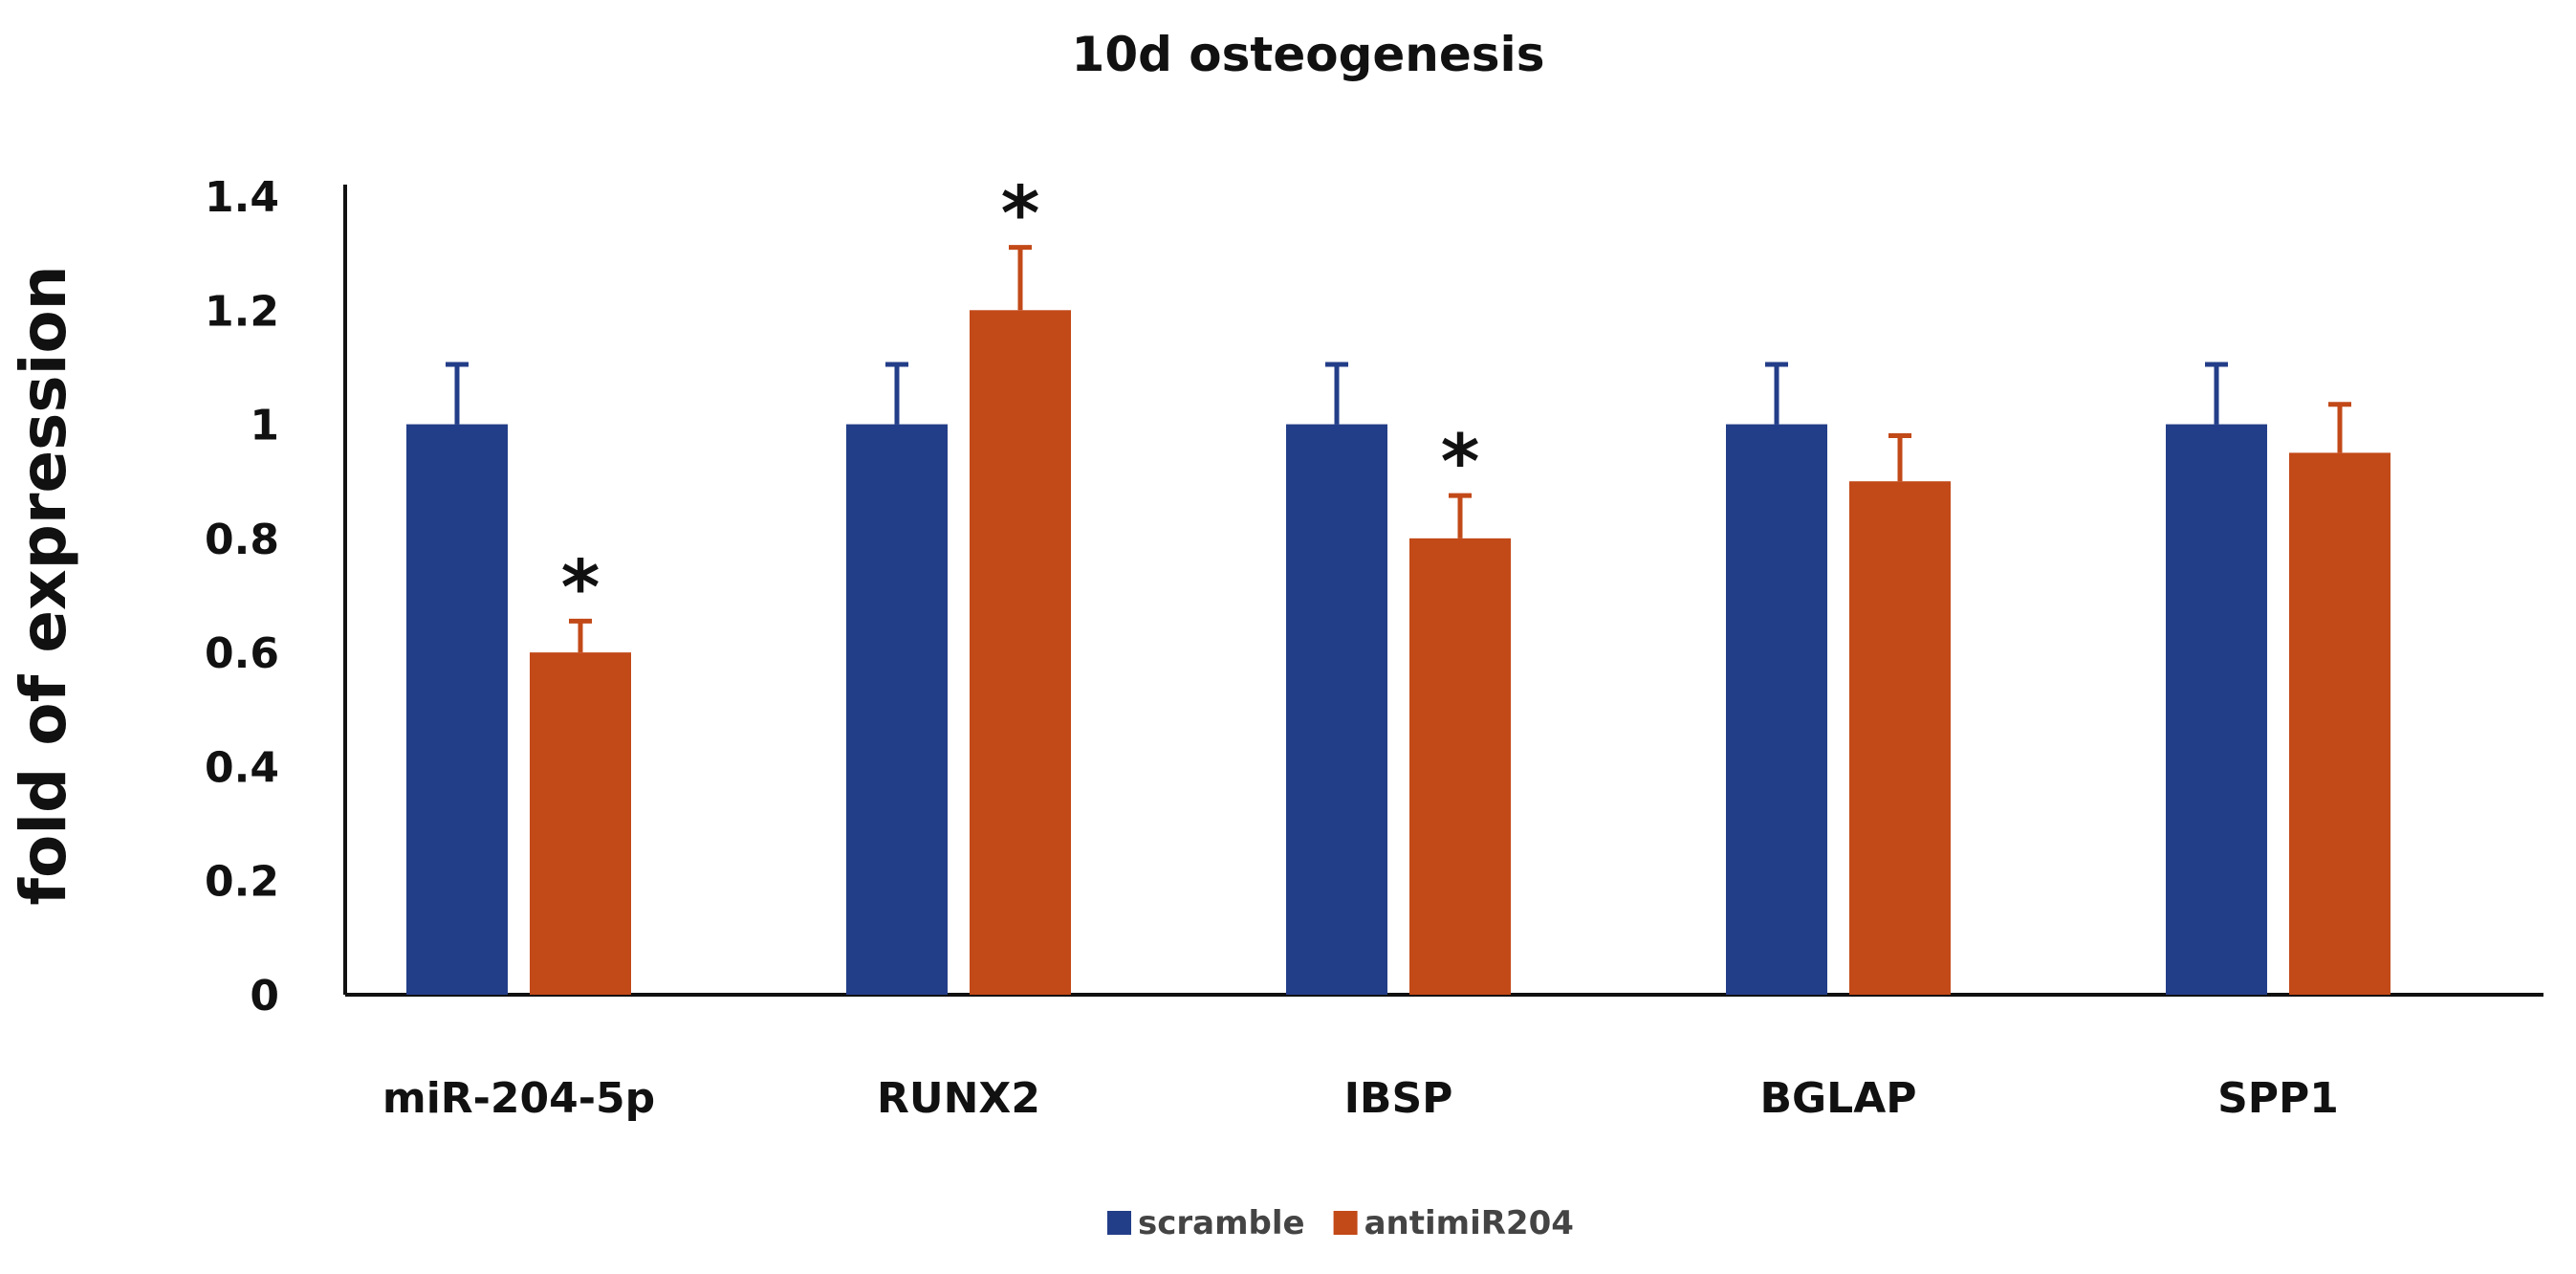 This screenshot has height=1274, width=2576. I want to click on y-tick-label: 1, so click(264, 426).